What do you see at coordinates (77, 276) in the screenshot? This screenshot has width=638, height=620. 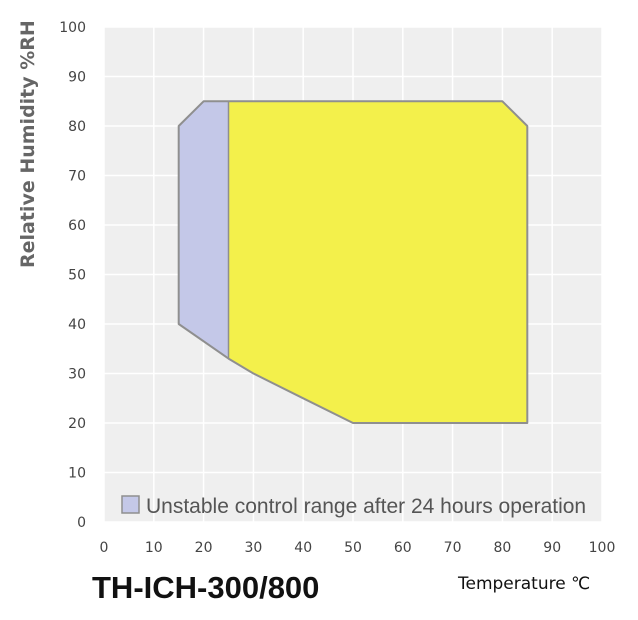 I see `y-tick-label-5: 50` at bounding box center [77, 276].